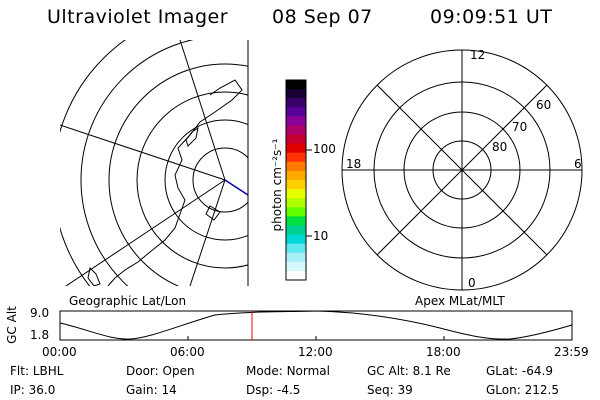  Describe the element at coordinates (288, 371) in the screenshot. I see `status-mode: Mode: Normal` at that location.